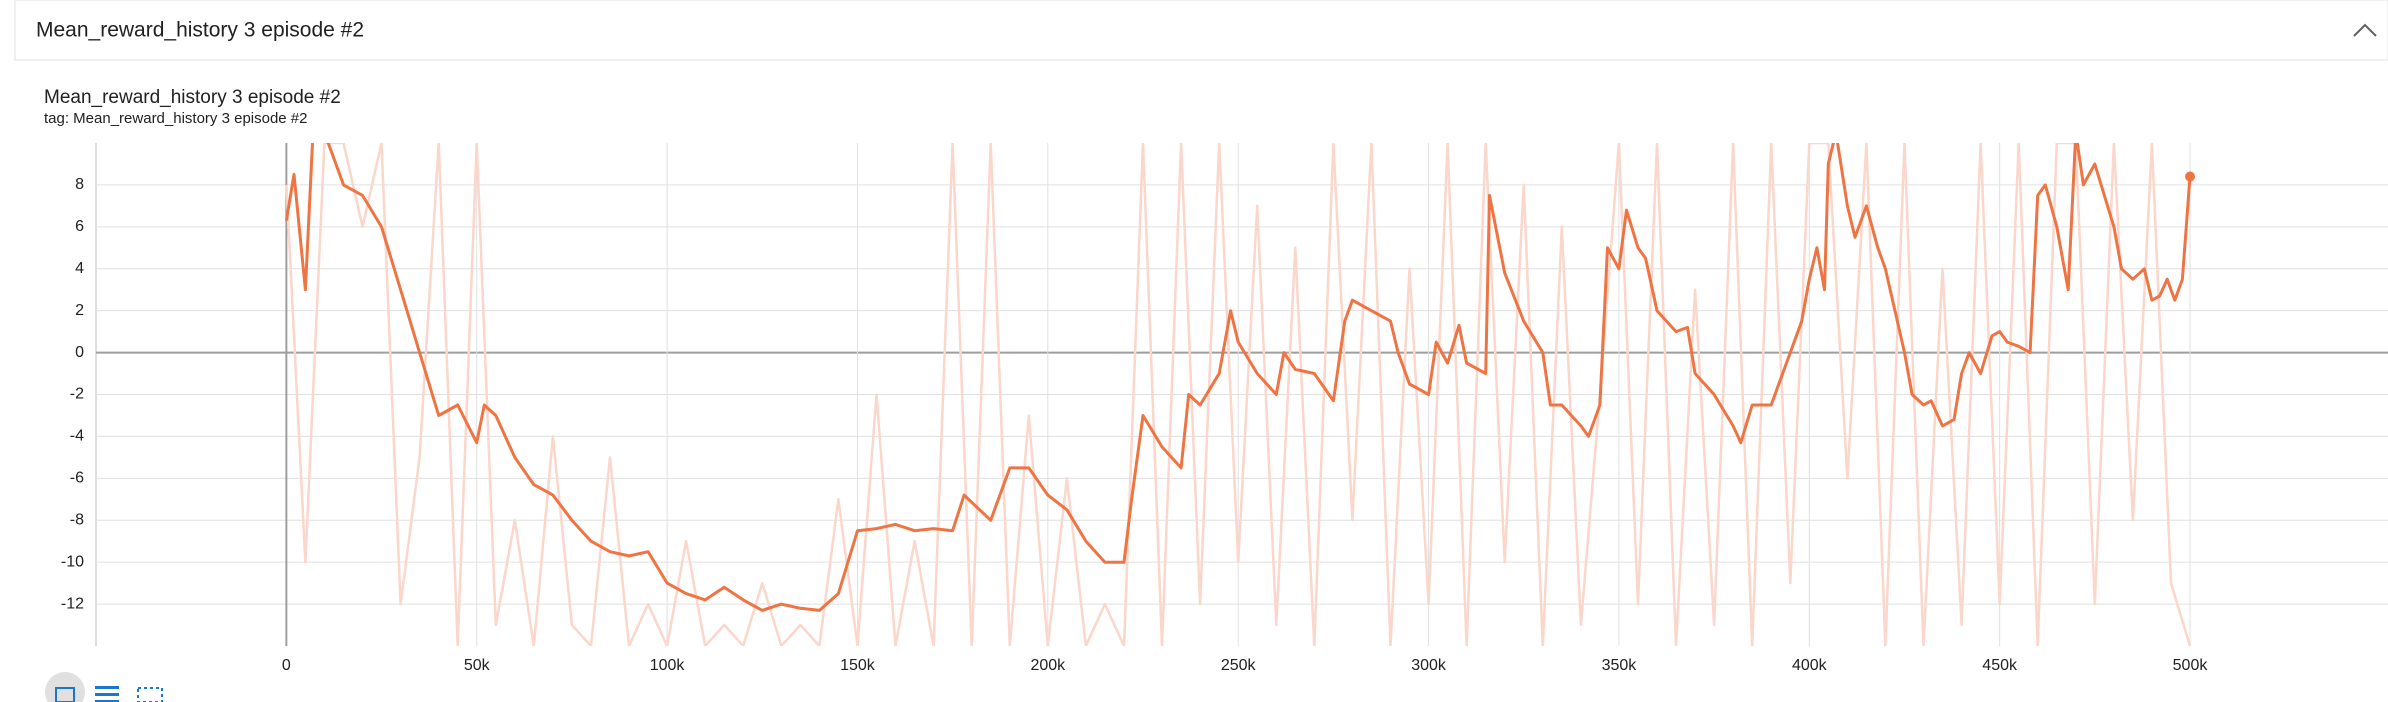 This screenshot has width=2388, height=702. I want to click on panel-title: Mean_reward_history 3 episode #2, so click(200, 30).